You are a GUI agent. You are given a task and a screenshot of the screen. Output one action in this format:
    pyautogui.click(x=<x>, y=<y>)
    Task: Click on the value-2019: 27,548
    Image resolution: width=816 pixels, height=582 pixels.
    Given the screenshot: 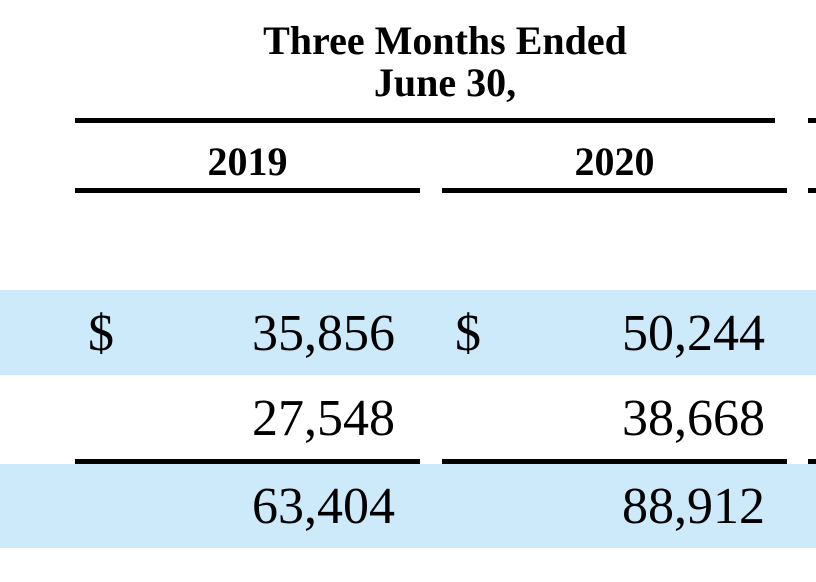 What is the action you would take?
    pyautogui.click(x=323, y=418)
    